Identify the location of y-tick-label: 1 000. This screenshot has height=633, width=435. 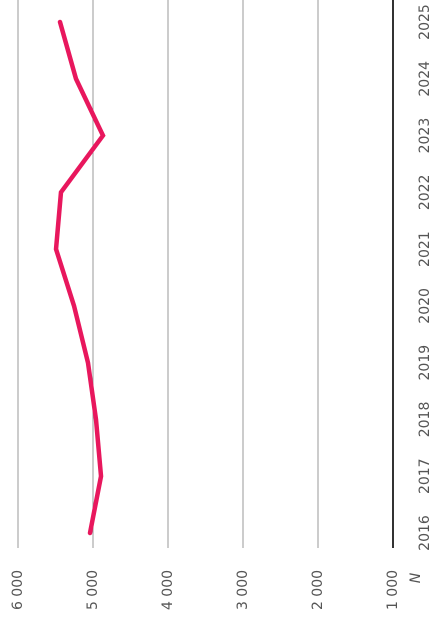
(393, 590).